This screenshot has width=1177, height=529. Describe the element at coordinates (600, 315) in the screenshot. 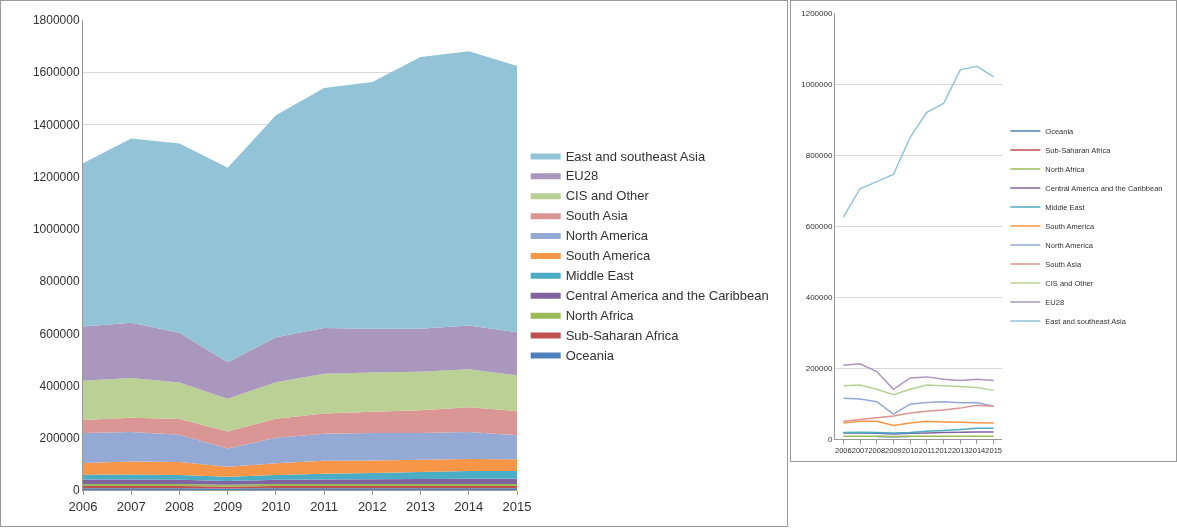

I see `legend-label: North Africa` at that location.